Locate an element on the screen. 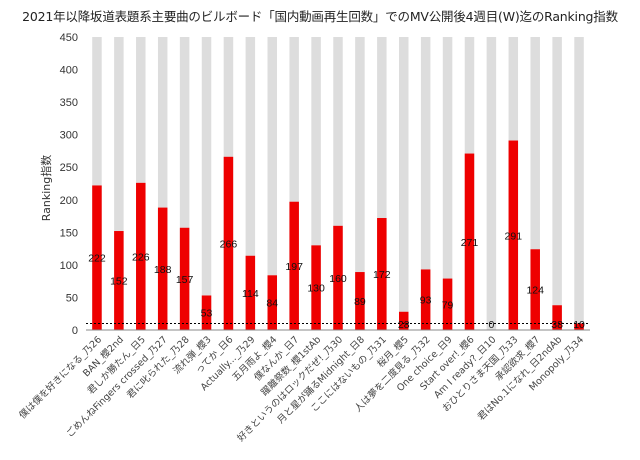 The width and height of the screenshot is (640, 460). y-tick-label: 100 is located at coordinates (69, 266).